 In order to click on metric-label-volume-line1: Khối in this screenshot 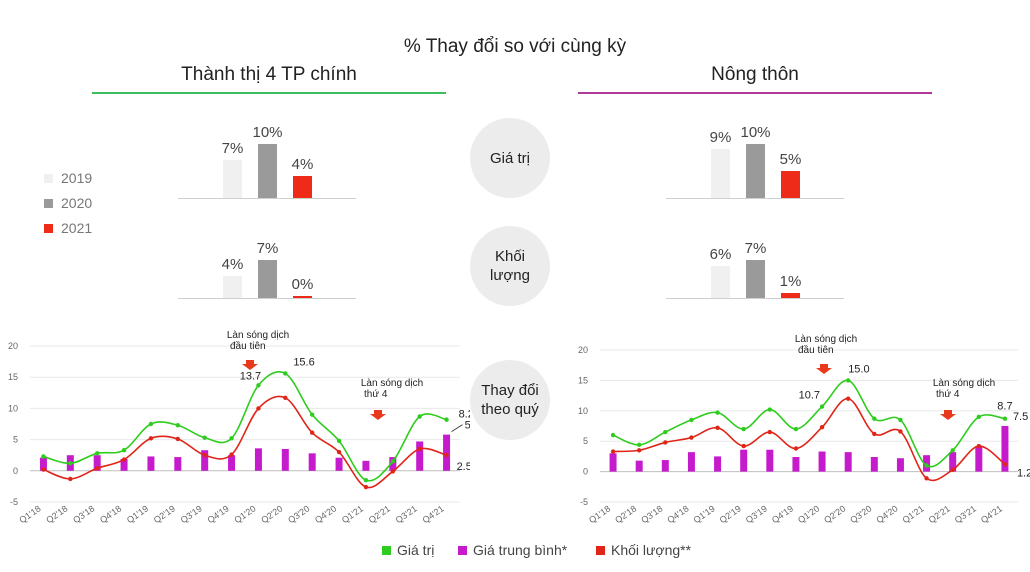, I will do `click(510, 256)`.